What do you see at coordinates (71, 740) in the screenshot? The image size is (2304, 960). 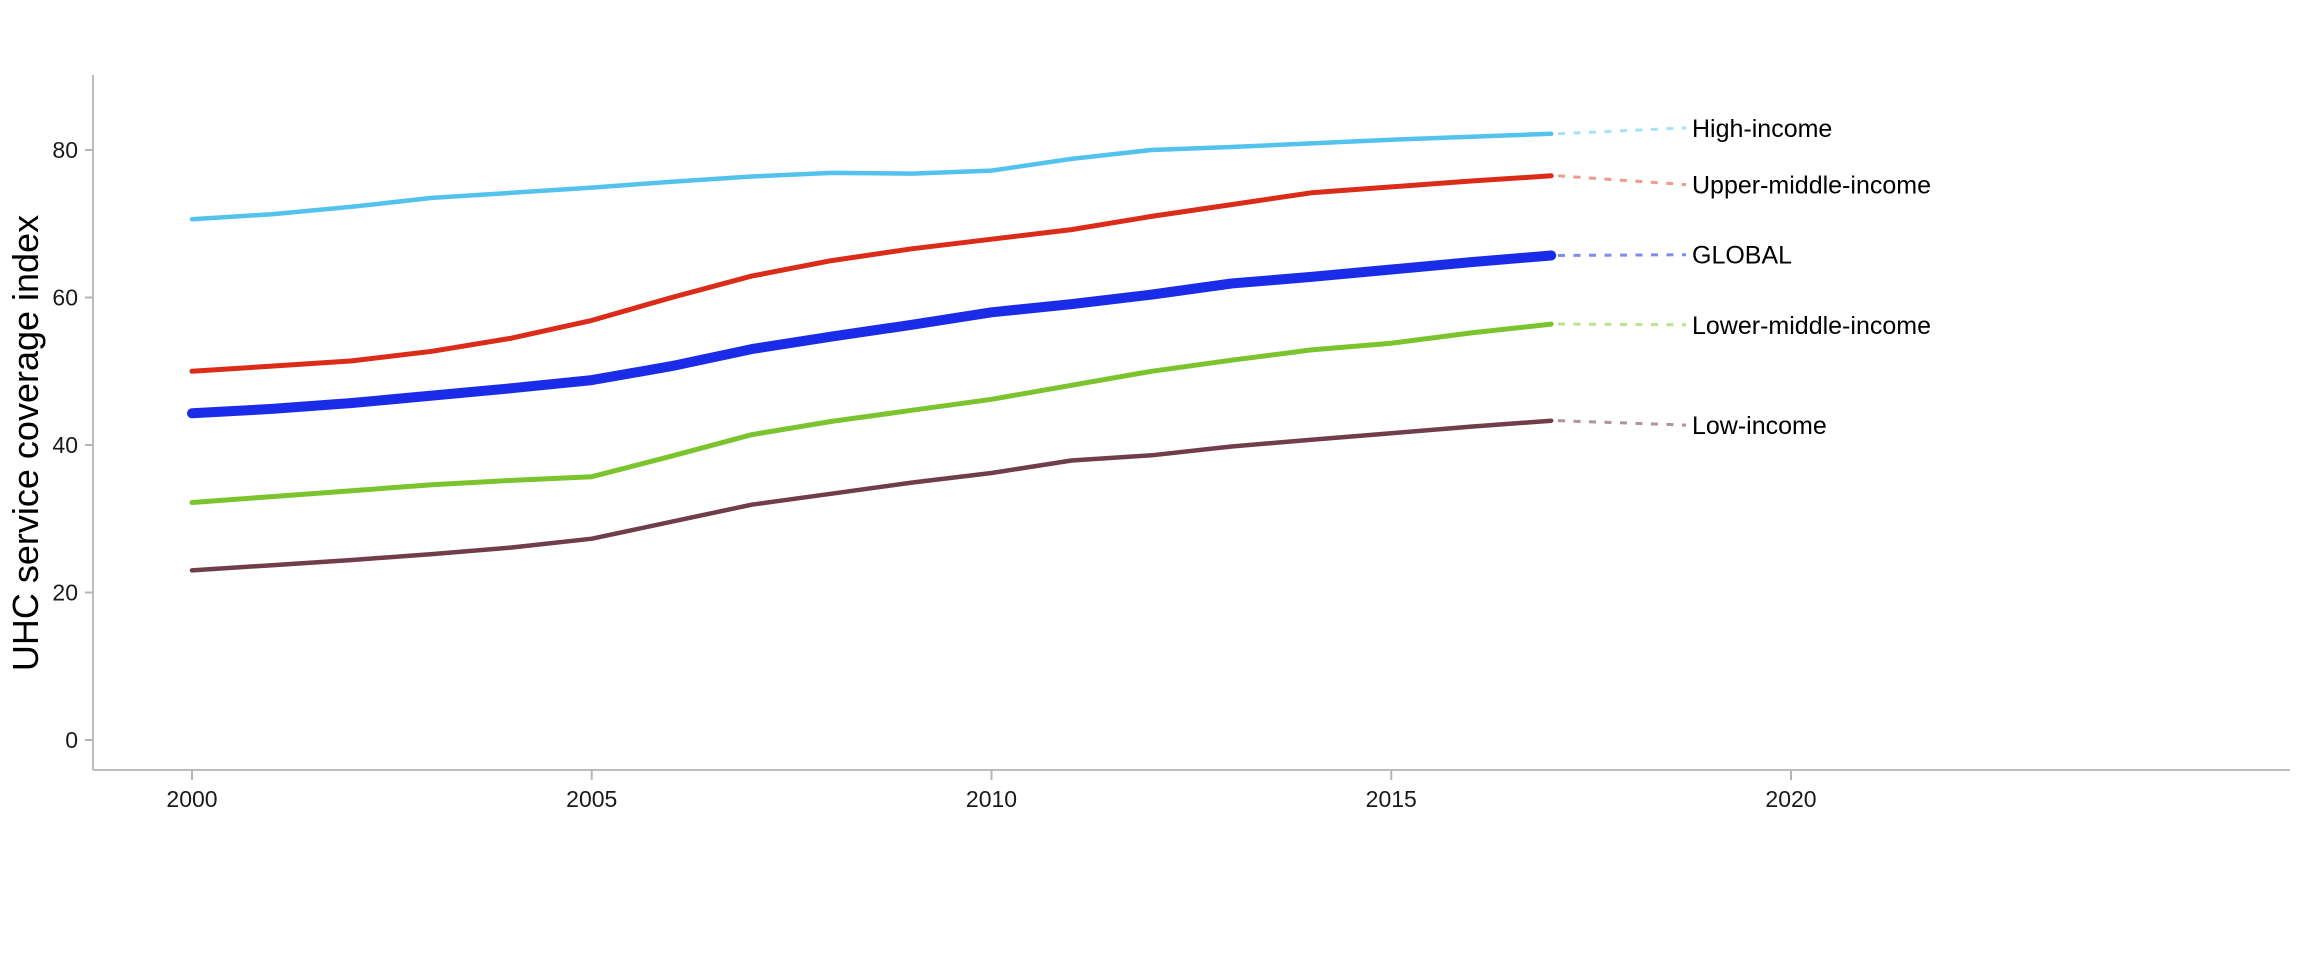 I see `y-tick-label-0: 0` at bounding box center [71, 740].